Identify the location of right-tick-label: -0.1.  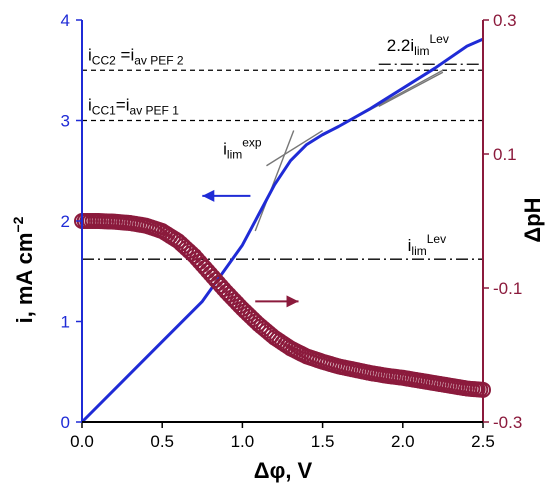
(507, 288).